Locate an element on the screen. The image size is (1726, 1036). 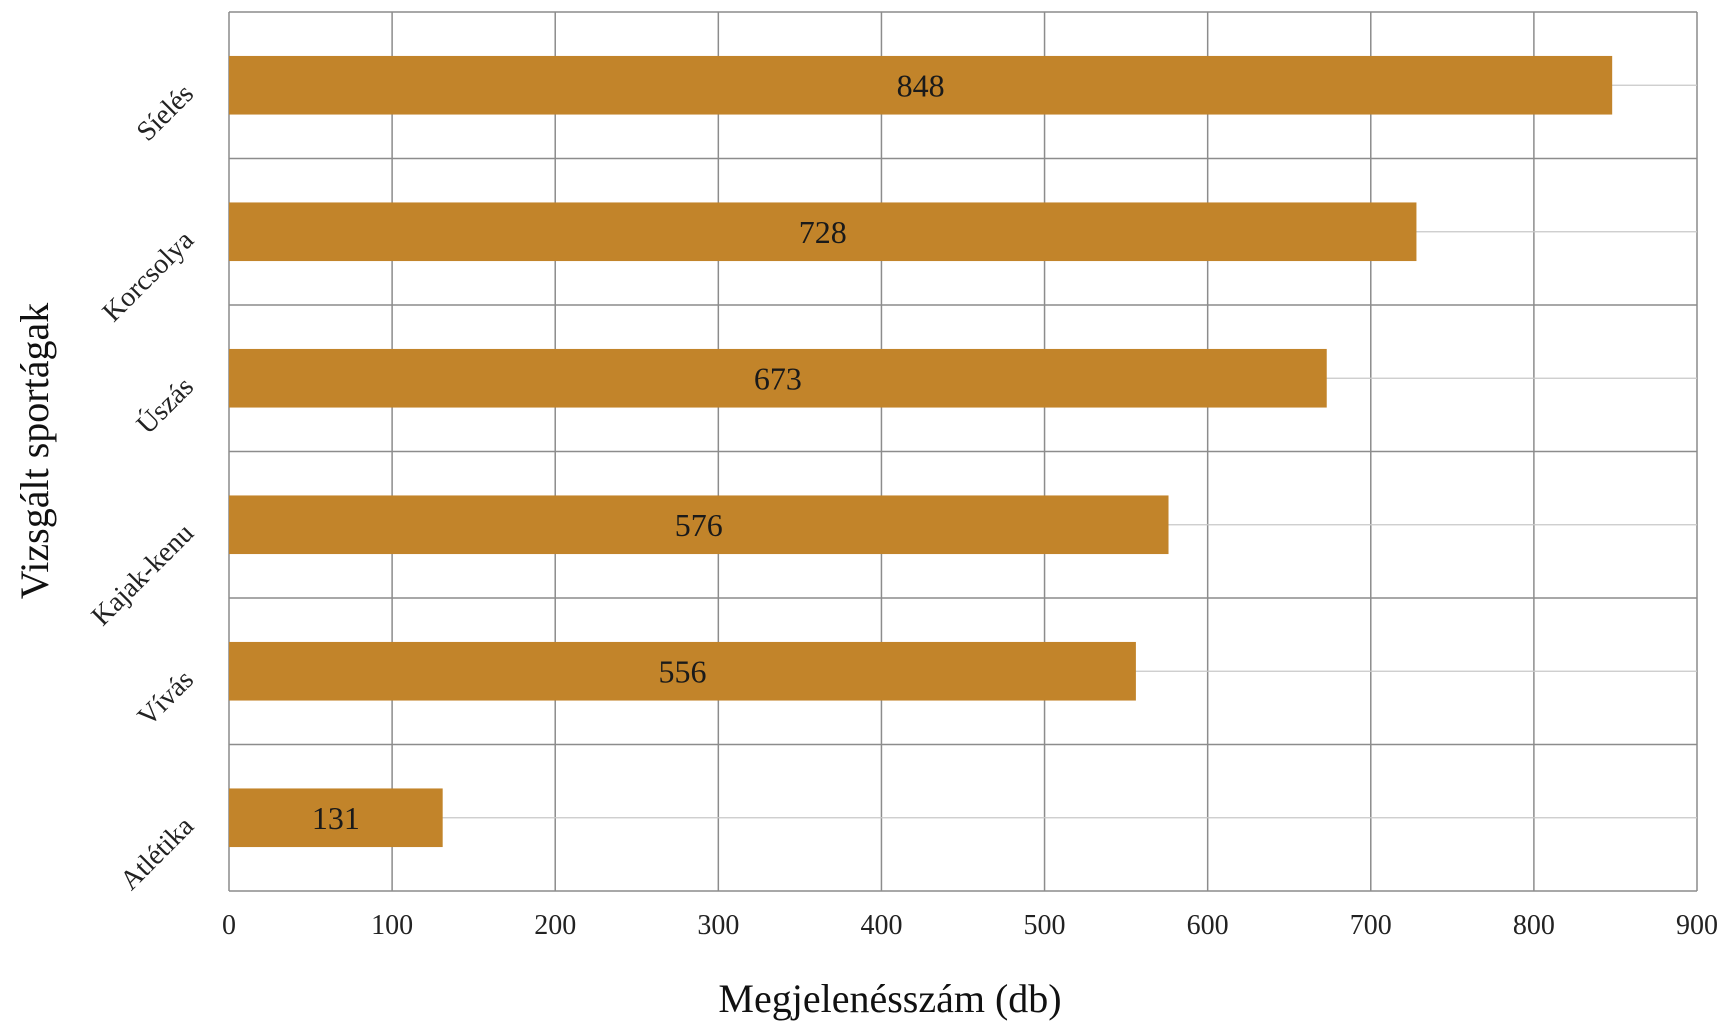
data-label-4: 556 is located at coordinates (682, 671).